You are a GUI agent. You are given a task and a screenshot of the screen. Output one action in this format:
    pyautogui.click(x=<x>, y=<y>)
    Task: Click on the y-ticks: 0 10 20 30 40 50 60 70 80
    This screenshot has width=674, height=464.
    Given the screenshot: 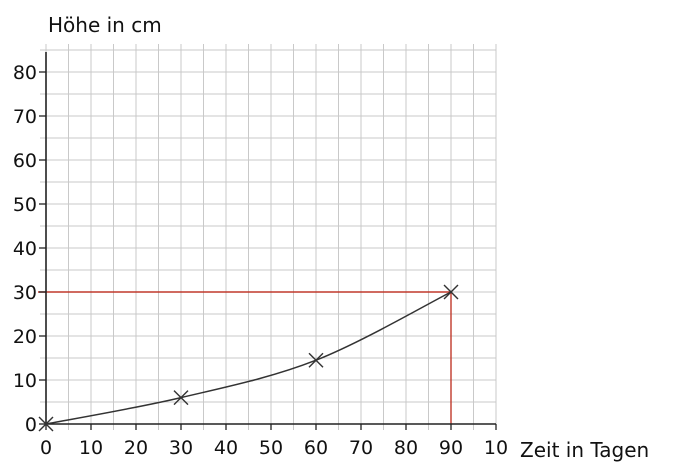 What is the action you would take?
    pyautogui.click(x=29, y=249)
    